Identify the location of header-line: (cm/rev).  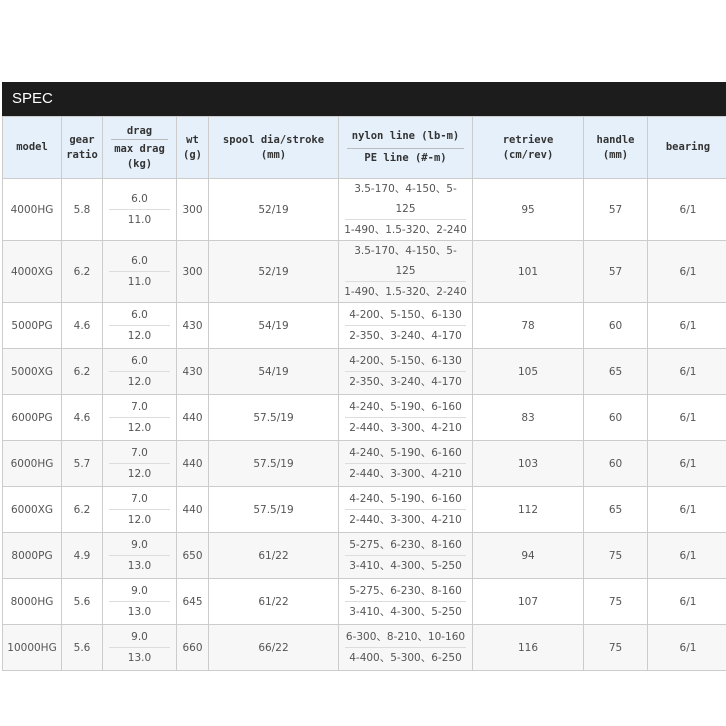
(528, 154).